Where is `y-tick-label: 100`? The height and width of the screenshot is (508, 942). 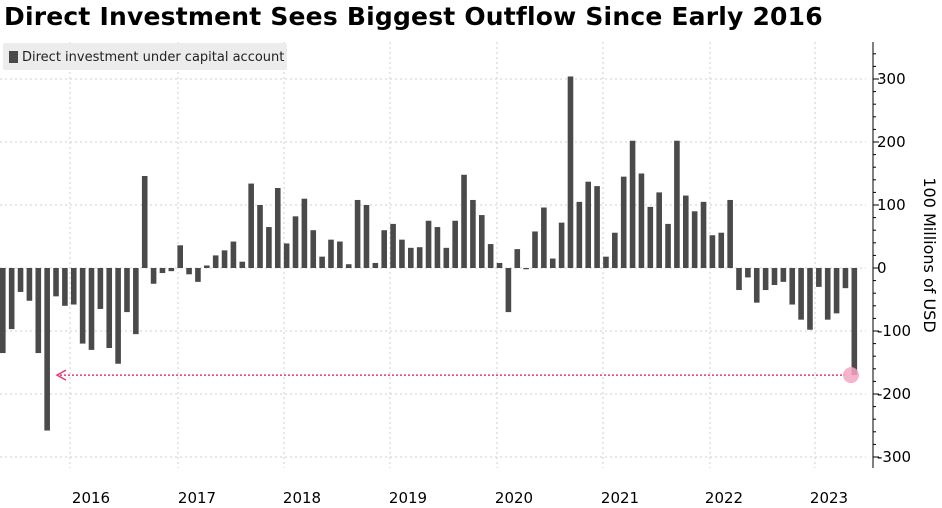
y-tick-label: 100 is located at coordinates (891, 205).